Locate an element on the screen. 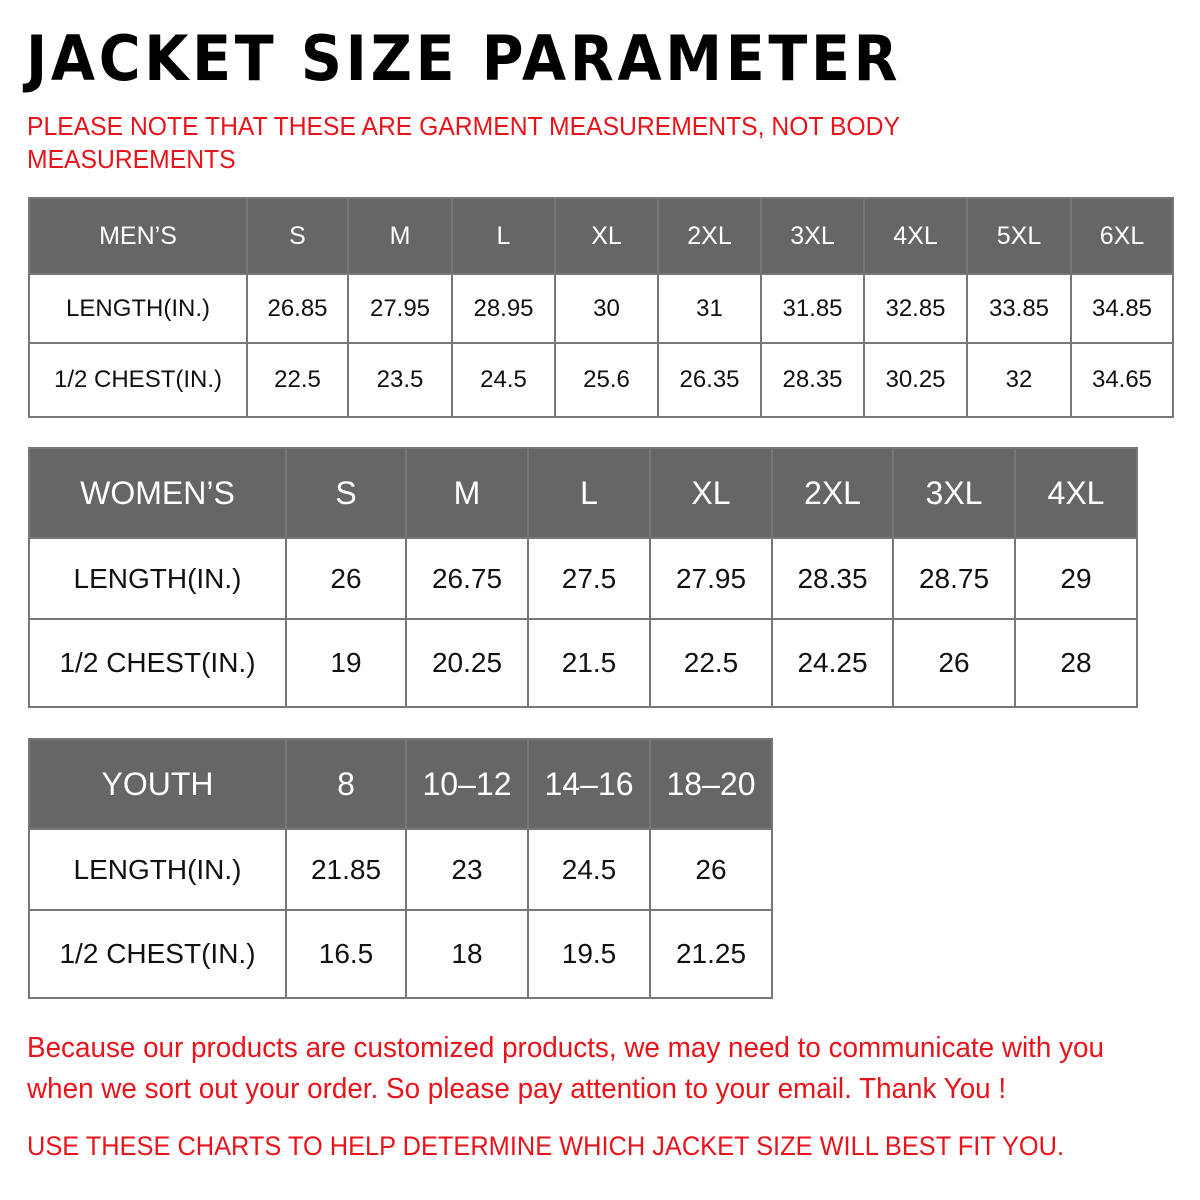 This screenshot has width=1200, height=1200. table-row: LENGTH(IN.) 26 26.75 27.5 27.95 28.35 28.75 29 is located at coordinates (583, 578).